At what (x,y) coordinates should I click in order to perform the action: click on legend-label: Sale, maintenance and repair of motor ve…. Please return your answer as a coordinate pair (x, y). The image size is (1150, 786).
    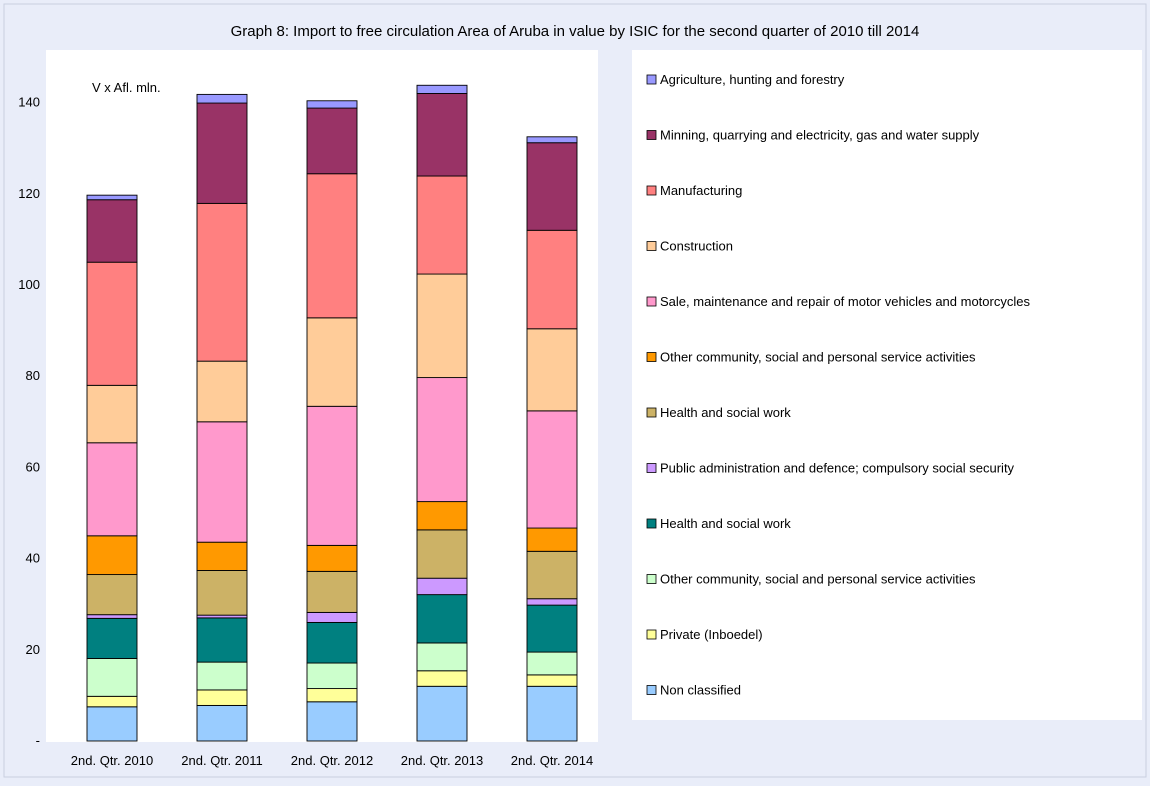
    Looking at the image, I should click on (845, 301).